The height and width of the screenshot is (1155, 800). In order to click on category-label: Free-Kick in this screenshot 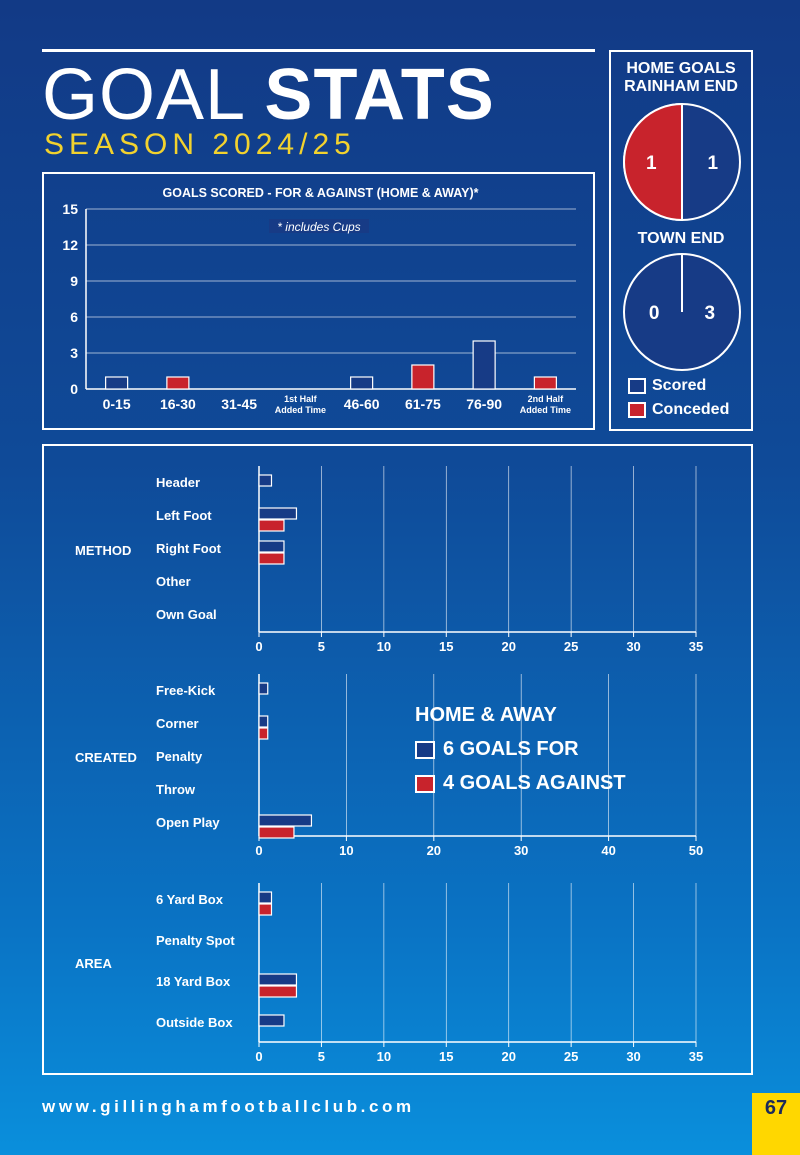, I will do `click(186, 690)`.